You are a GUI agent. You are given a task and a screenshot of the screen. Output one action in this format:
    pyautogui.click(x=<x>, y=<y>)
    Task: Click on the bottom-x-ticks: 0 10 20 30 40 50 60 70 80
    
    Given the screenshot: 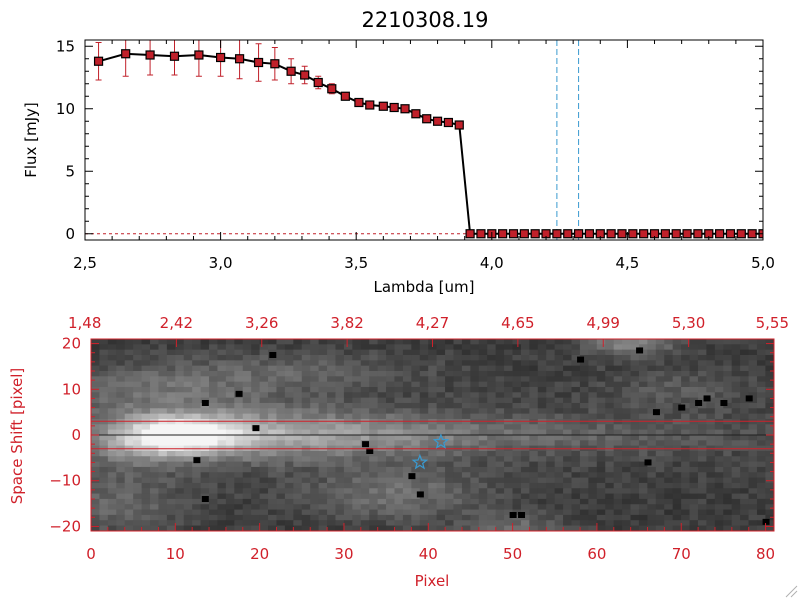 What is the action you would take?
    pyautogui.click(x=430, y=543)
    